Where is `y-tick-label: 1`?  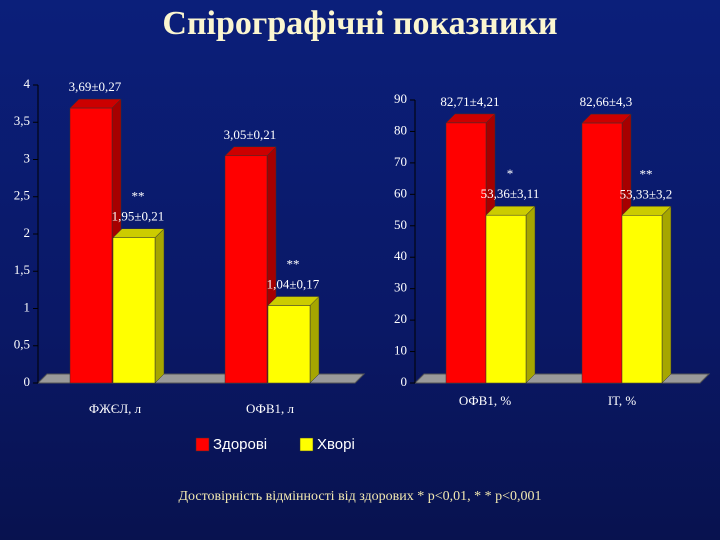
y-tick-label: 1 is located at coordinates (27, 306).